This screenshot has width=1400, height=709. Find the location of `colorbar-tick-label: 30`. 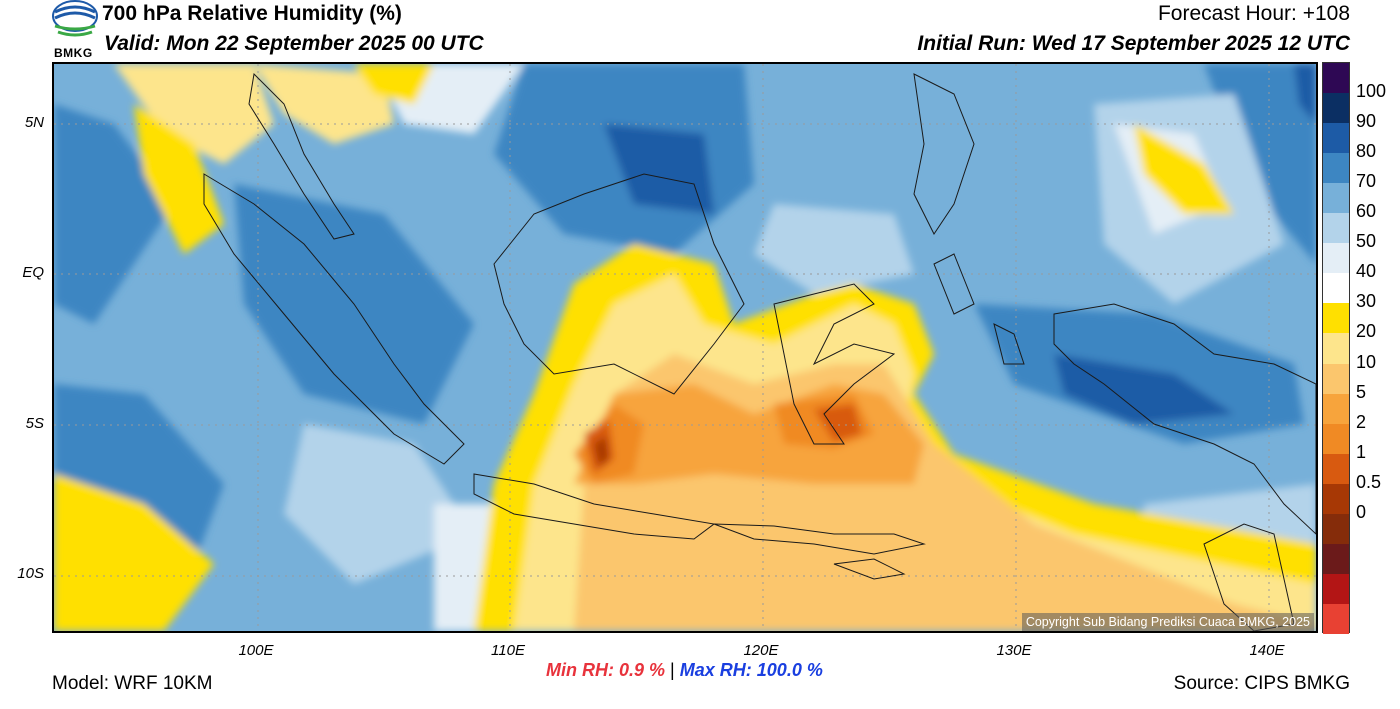

colorbar-tick-label: 30 is located at coordinates (1366, 301).